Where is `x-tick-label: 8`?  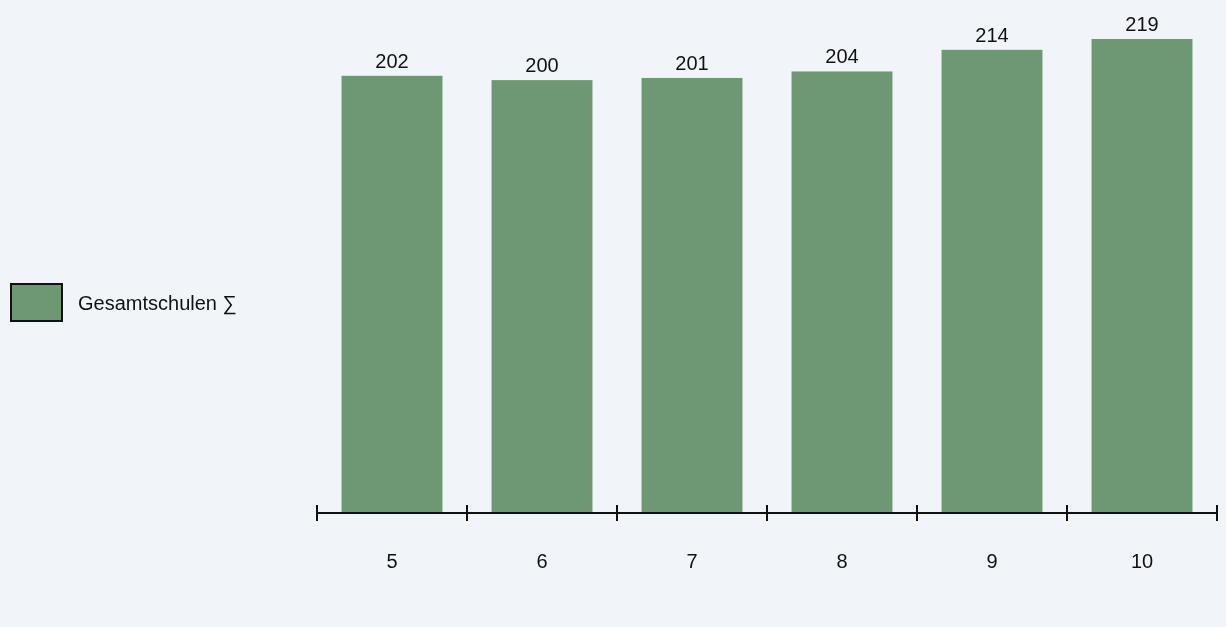 x-tick-label: 8 is located at coordinates (842, 561).